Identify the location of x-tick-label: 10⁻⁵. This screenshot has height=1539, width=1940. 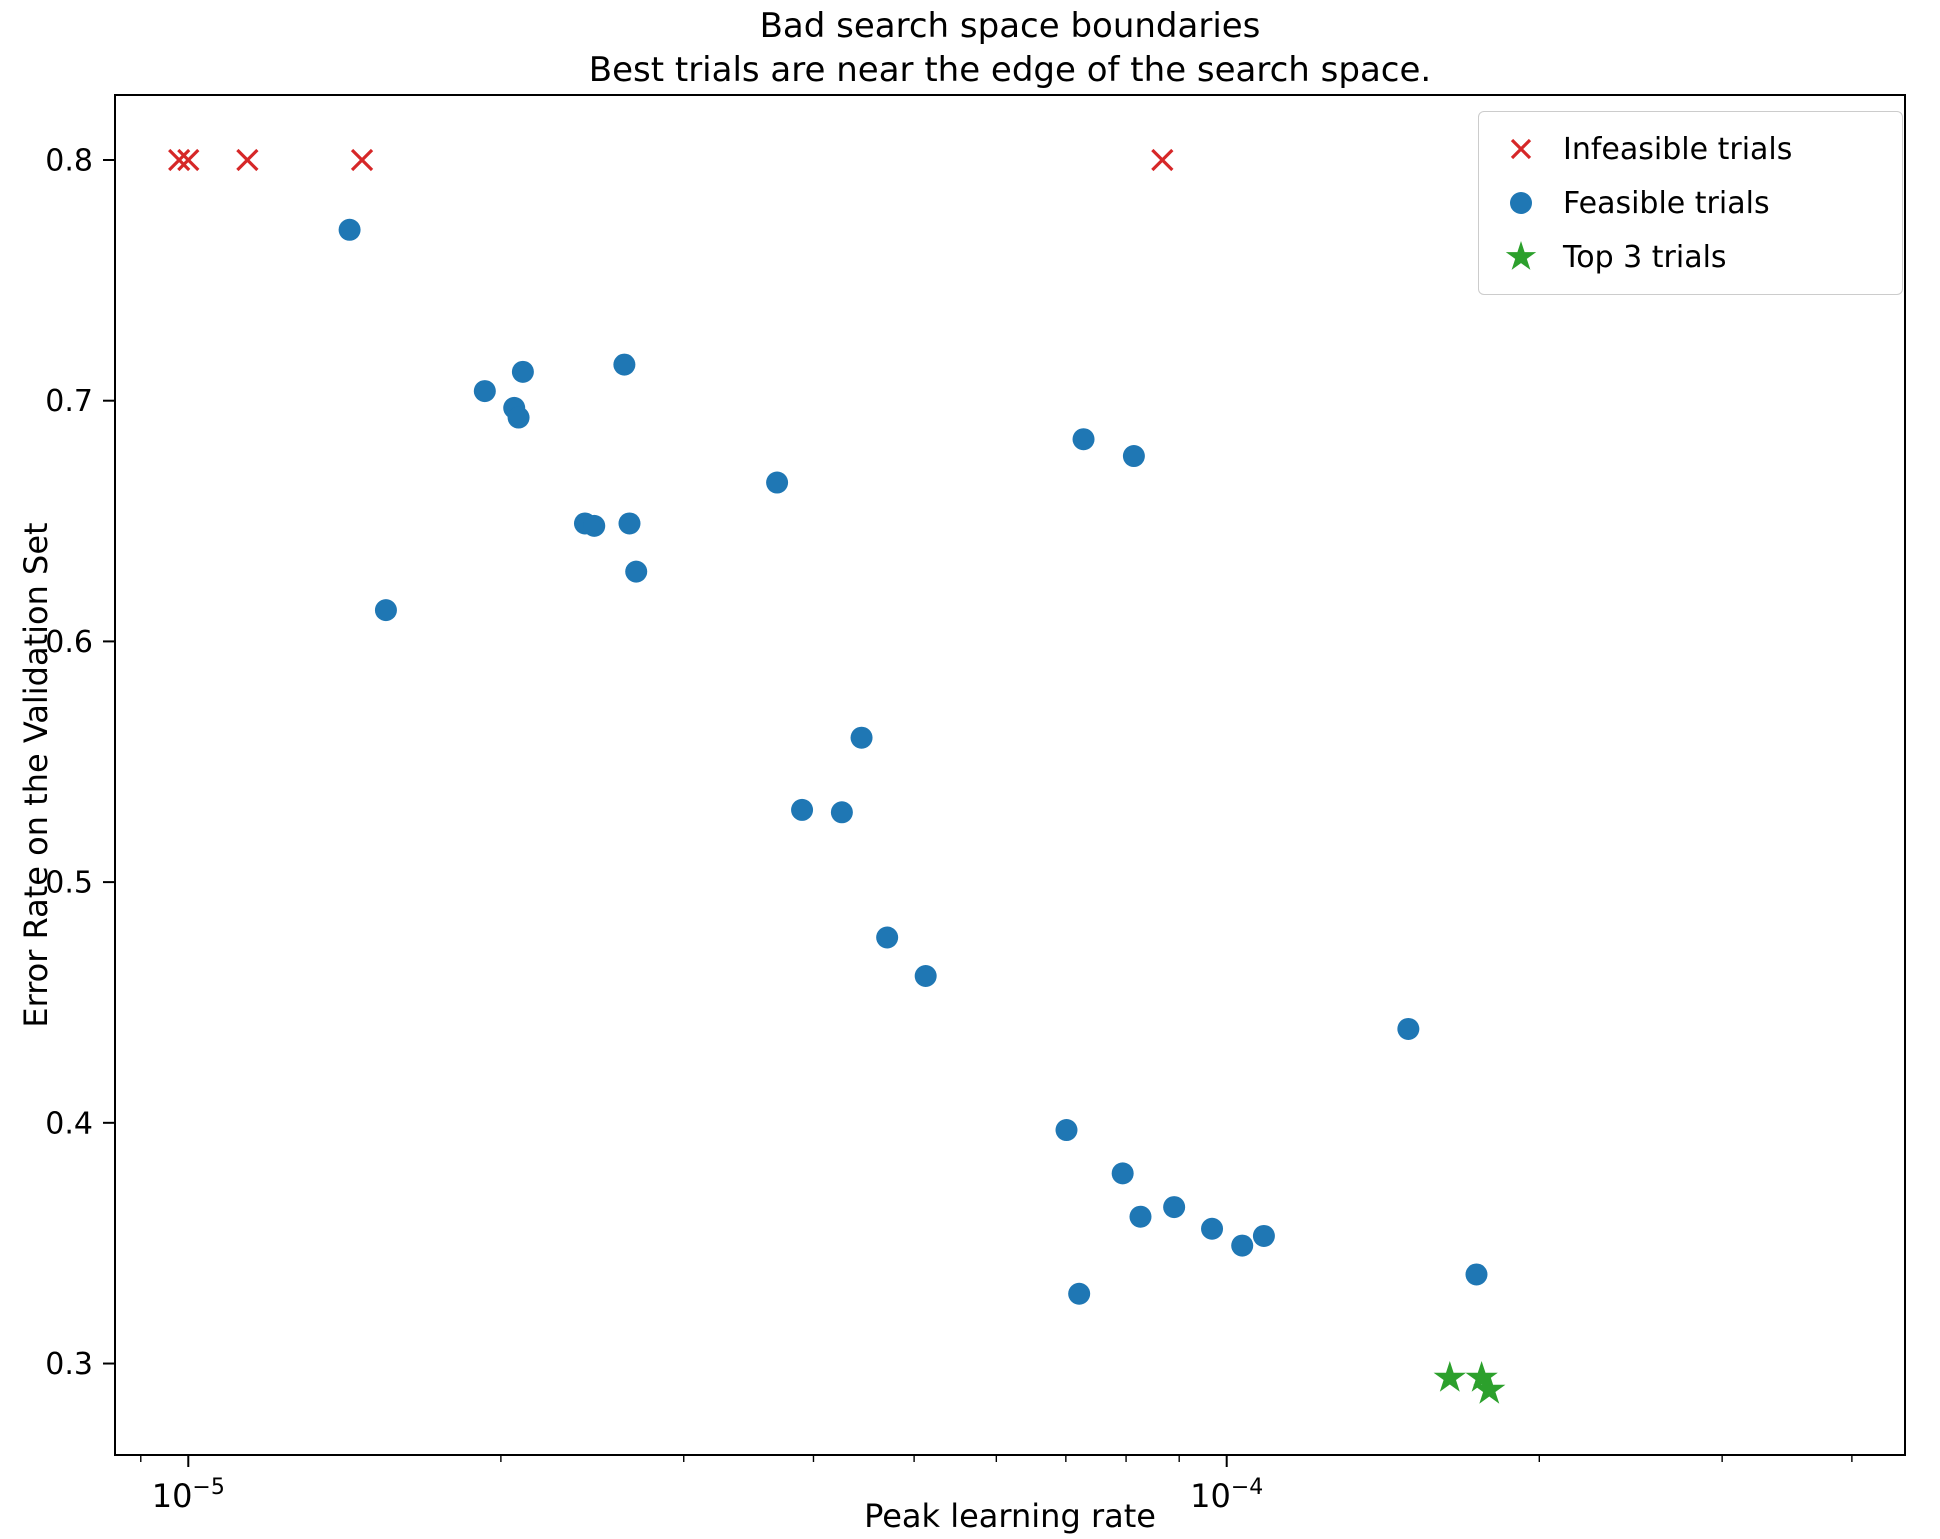
(188, 1495).